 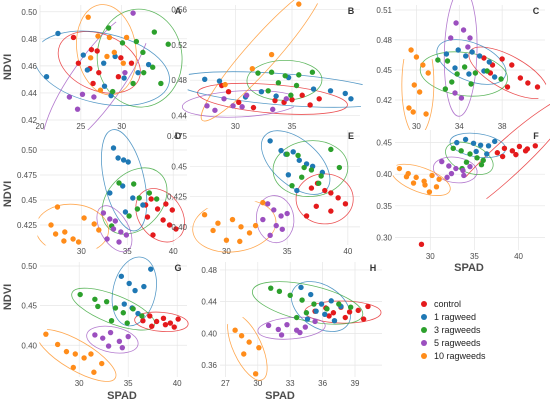 I want to click on legend-label: 3 ragweeds, so click(x=457, y=330).